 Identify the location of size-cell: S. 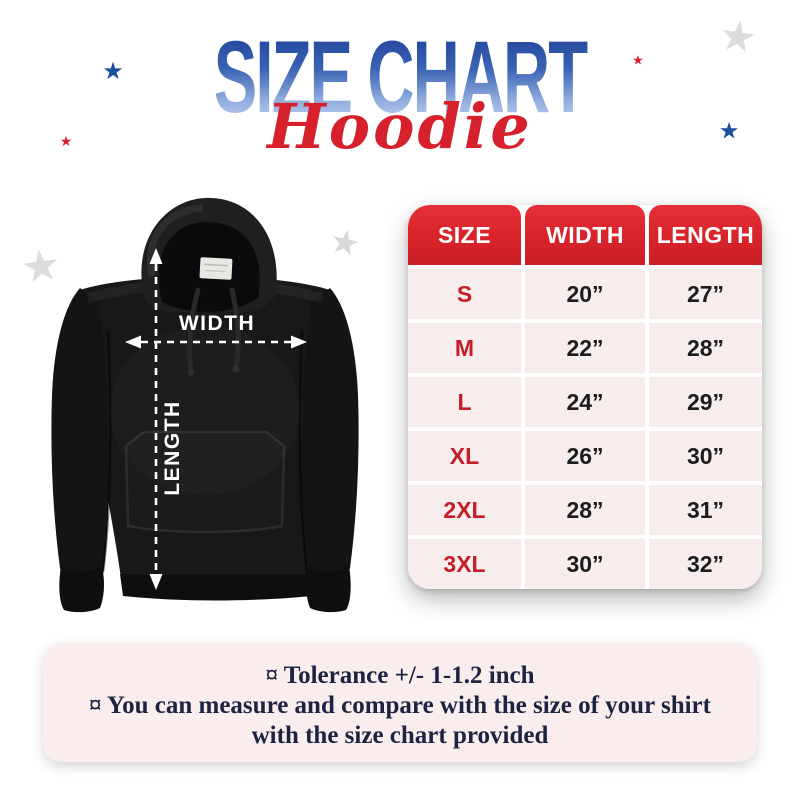
(464, 294).